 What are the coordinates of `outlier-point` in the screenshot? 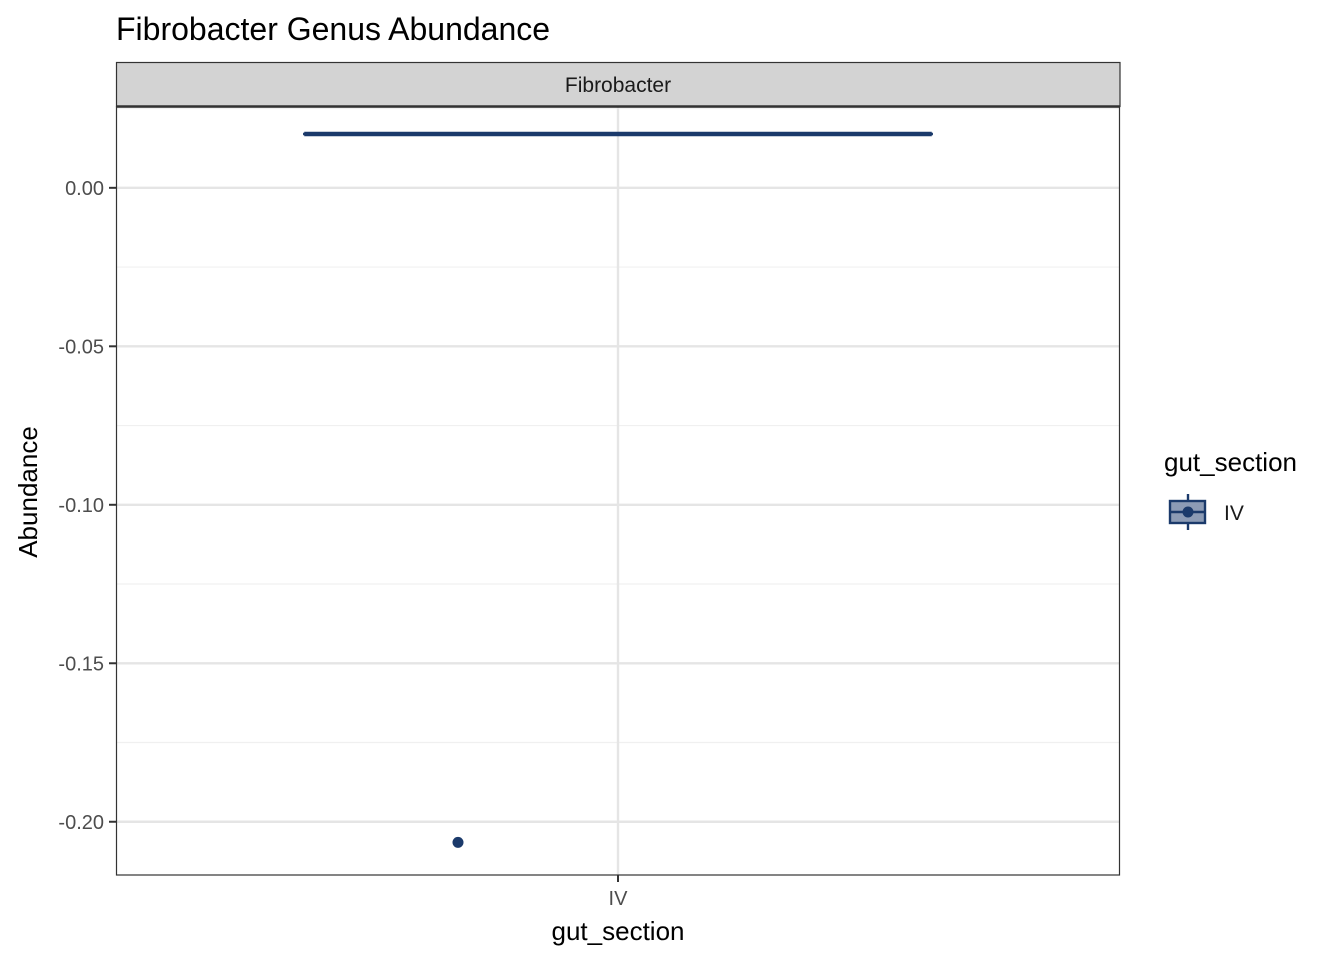 It's located at (458, 842).